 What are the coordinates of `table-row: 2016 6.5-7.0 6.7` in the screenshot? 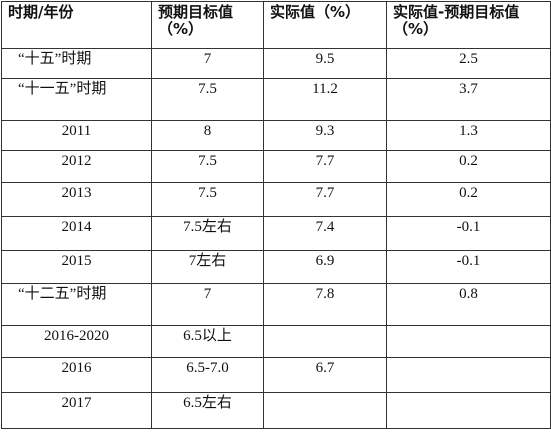 It's located at (276, 375).